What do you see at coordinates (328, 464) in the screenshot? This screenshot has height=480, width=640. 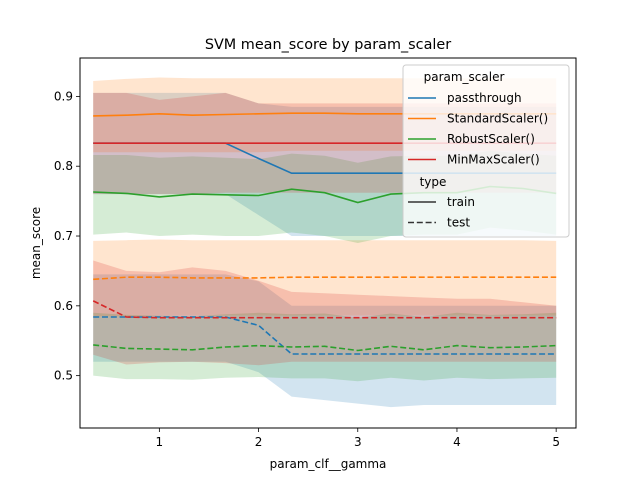 I see `x-axis-label: param_clf__gamma` at bounding box center [328, 464].